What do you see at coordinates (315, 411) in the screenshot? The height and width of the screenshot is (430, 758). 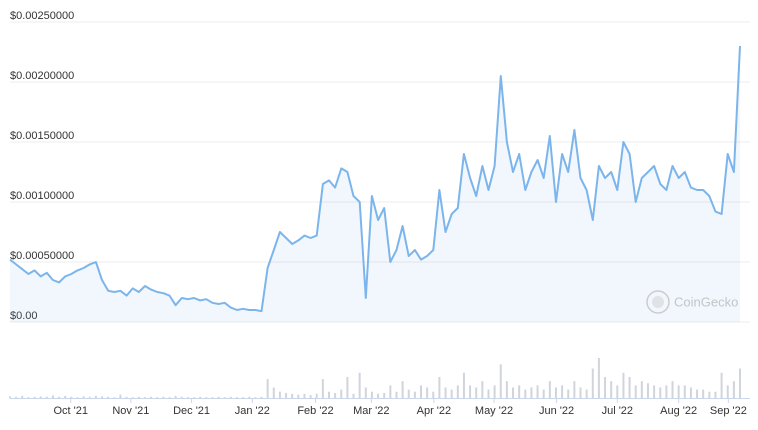 I see `x-tick-label: Feb '22` at bounding box center [315, 411].